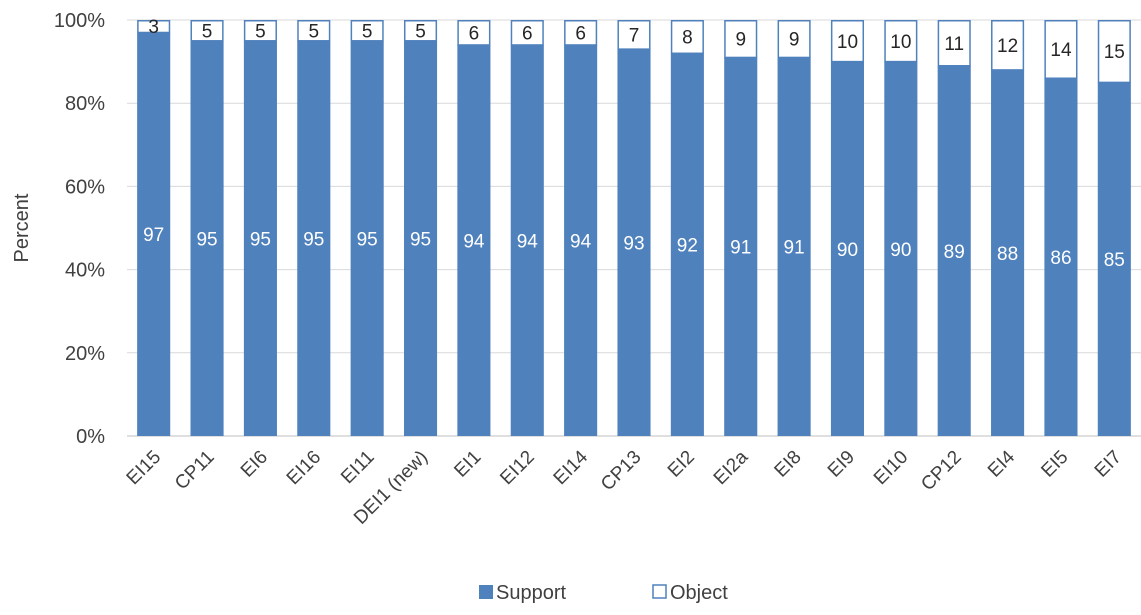 This screenshot has width=1141, height=615. Describe the element at coordinates (531, 593) in the screenshot. I see `legend-label-support: Support` at that location.